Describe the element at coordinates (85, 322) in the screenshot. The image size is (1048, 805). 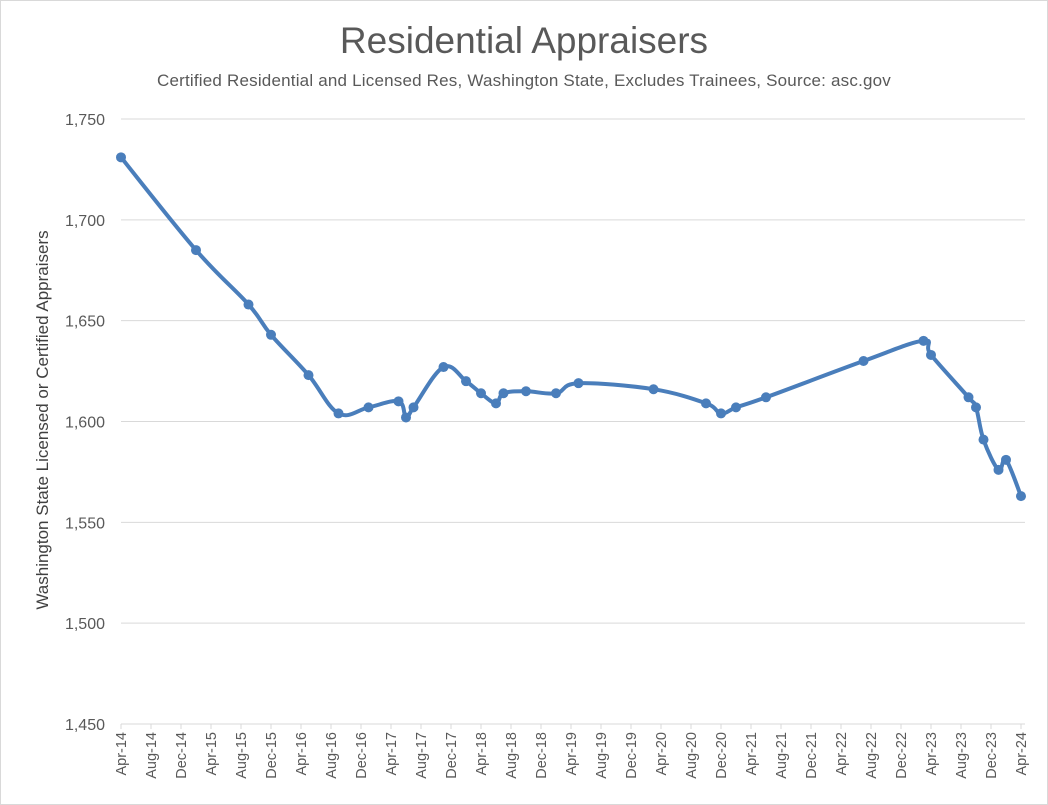
I see `y-tick-label: 1,650` at that location.